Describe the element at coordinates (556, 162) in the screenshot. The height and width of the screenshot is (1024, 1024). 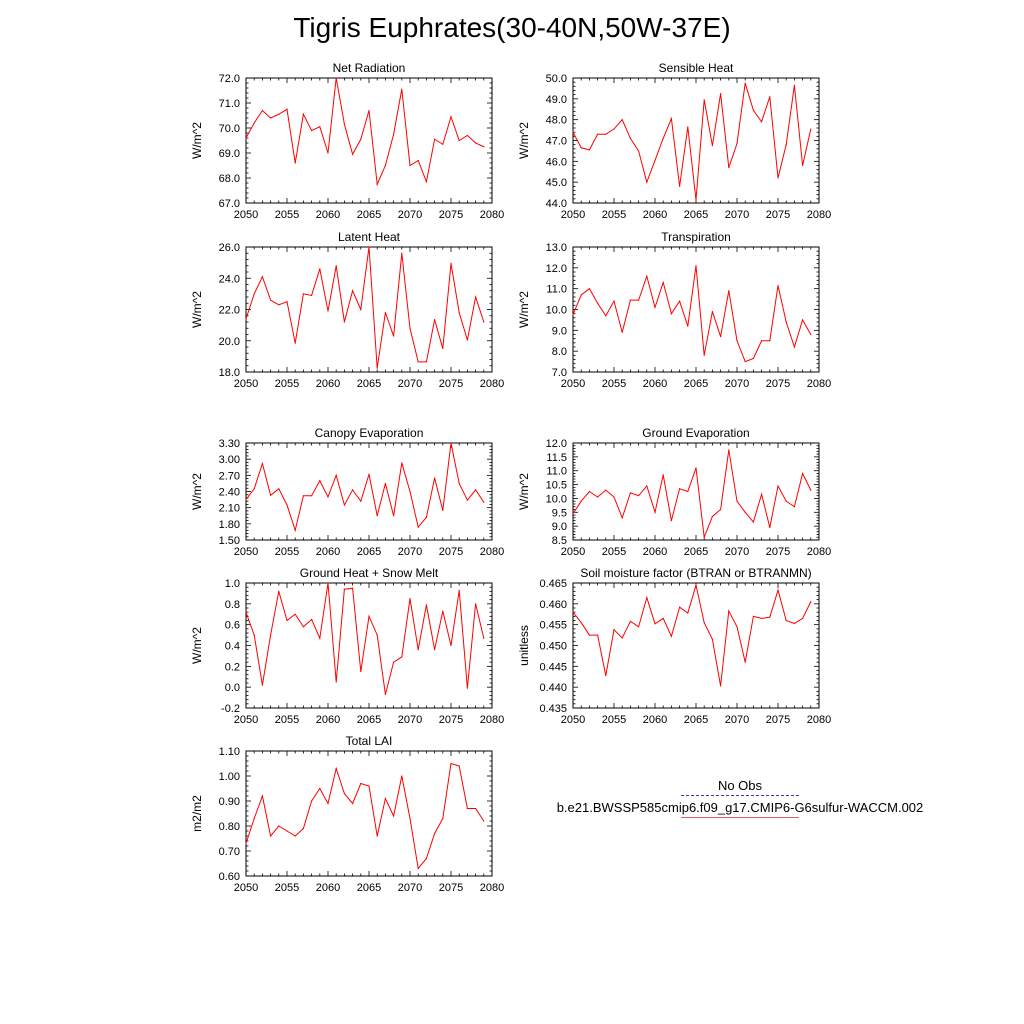
I see `y-tick-label: 46.0` at that location.